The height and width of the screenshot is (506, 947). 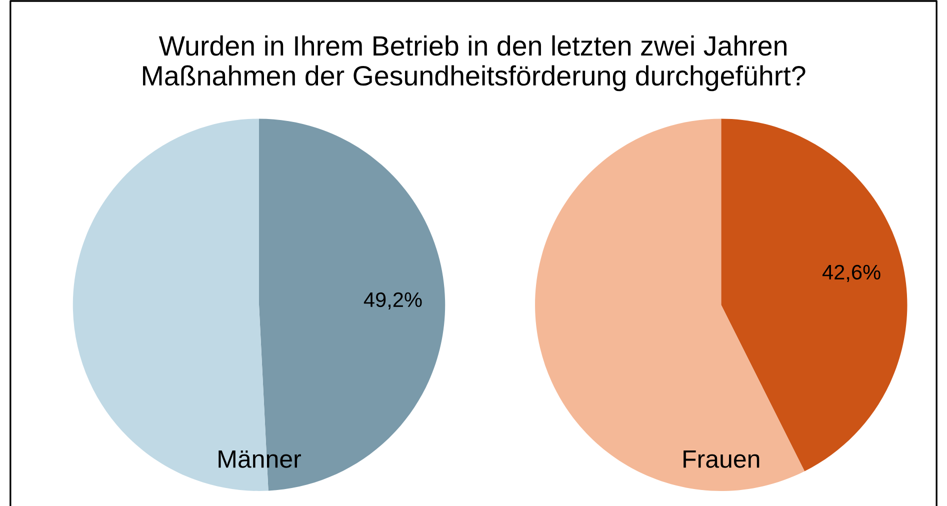 What do you see at coordinates (722, 459) in the screenshot?
I see `text: Frauen` at bounding box center [722, 459].